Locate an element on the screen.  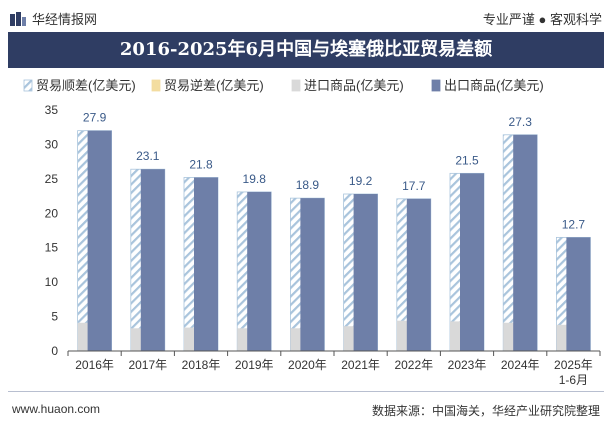
y-tick-label: 25 is located at coordinates (52, 179).